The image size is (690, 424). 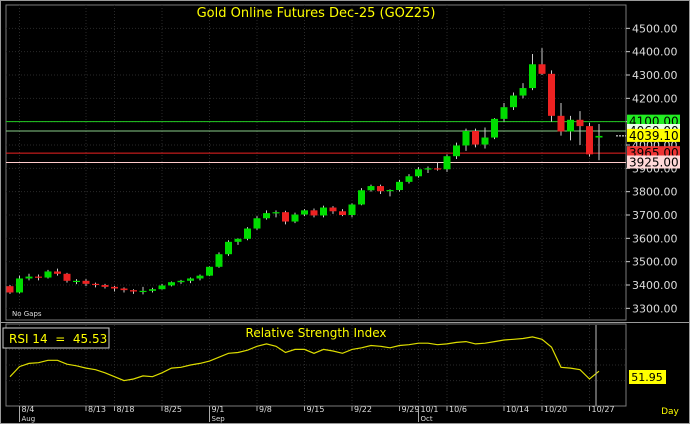 I want to click on date-tick-label: 9/22, so click(x=363, y=409).